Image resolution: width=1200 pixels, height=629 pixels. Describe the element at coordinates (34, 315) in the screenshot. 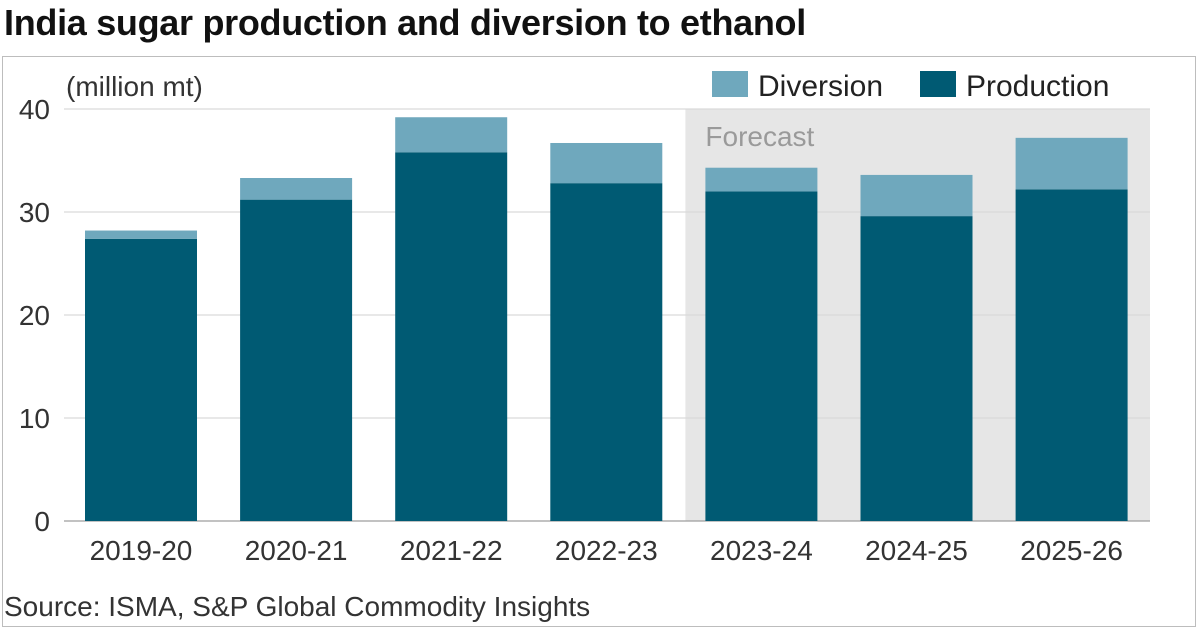

I see `y-tick-label: 20` at that location.